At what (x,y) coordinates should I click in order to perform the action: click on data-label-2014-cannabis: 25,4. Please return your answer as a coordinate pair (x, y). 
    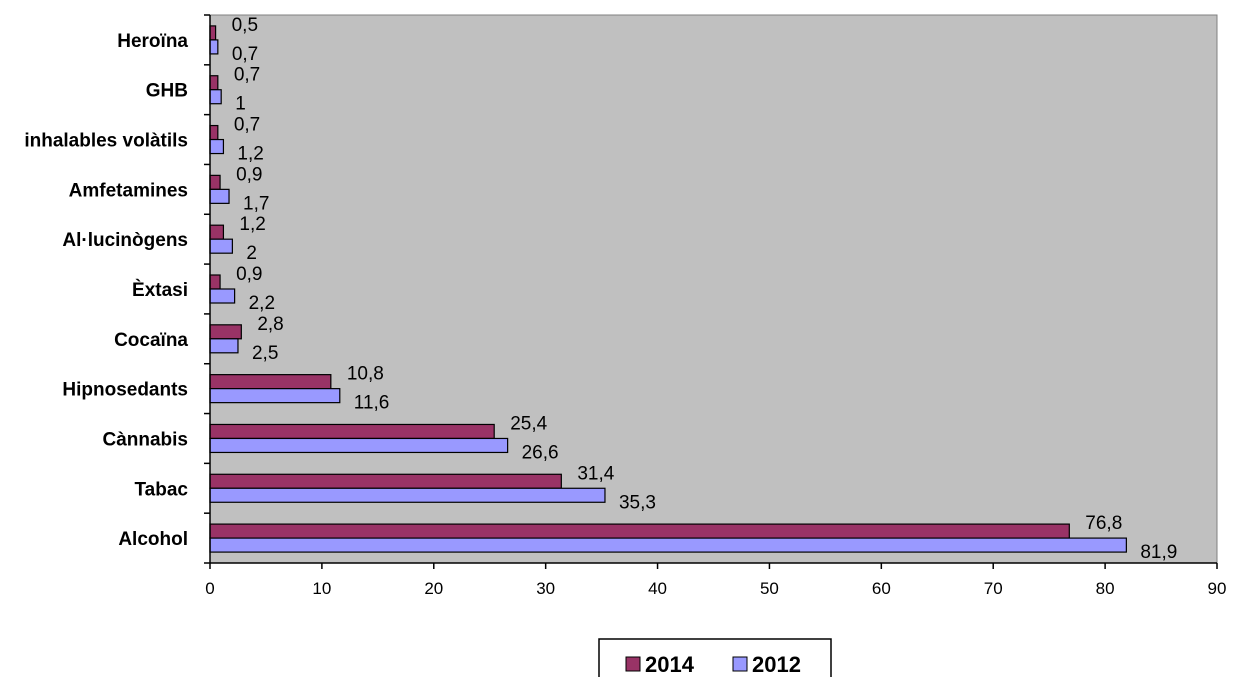
    Looking at the image, I should click on (528, 423).